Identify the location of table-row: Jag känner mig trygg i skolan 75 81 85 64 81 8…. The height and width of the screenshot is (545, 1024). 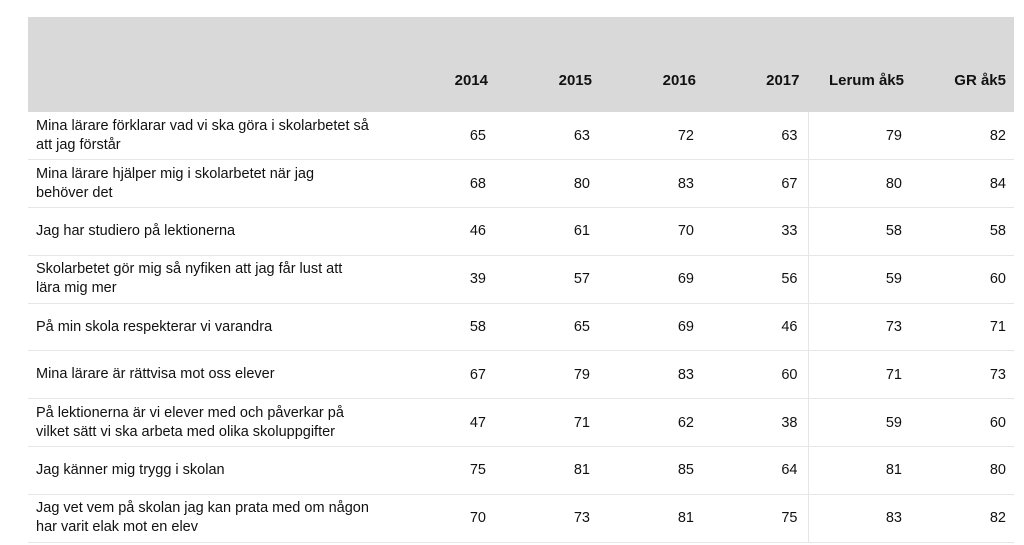
(521, 470).